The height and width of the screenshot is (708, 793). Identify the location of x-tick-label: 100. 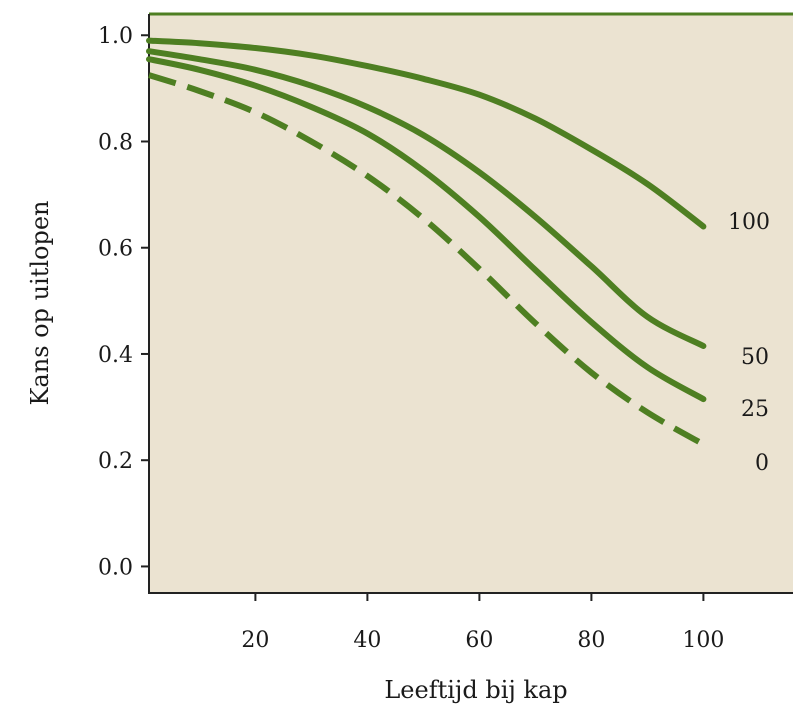
(703, 640).